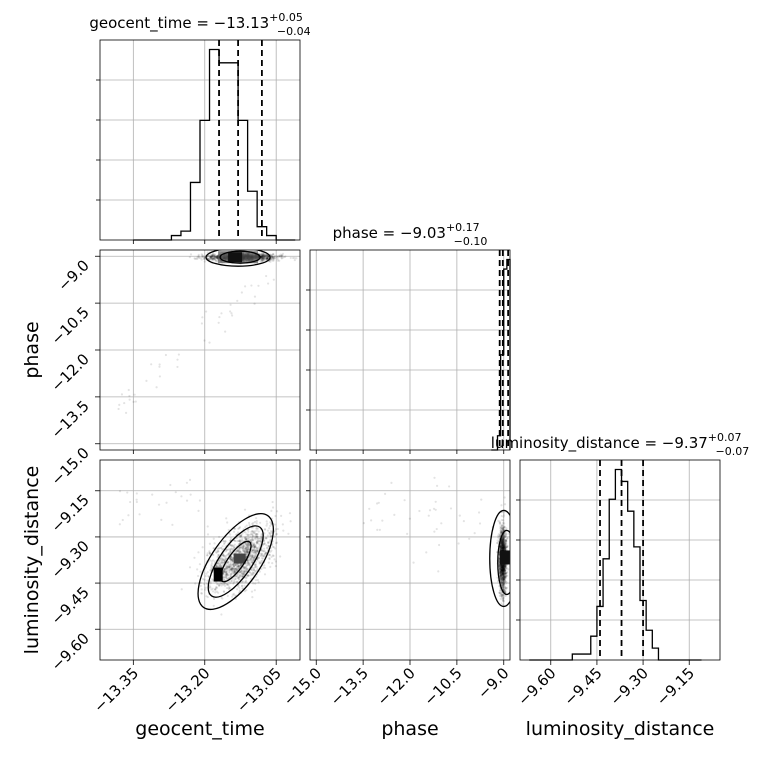 This screenshot has height=760, width=760. Describe the element at coordinates (436, 541) in the screenshot. I see `scatter-phase-luminosity_distance` at that location.